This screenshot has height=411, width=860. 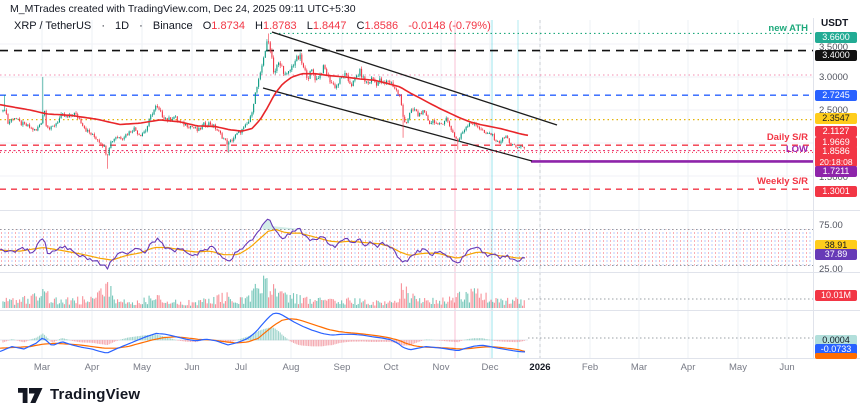 I want to click on blue-line-badge: 2.7245, so click(x=836, y=95).